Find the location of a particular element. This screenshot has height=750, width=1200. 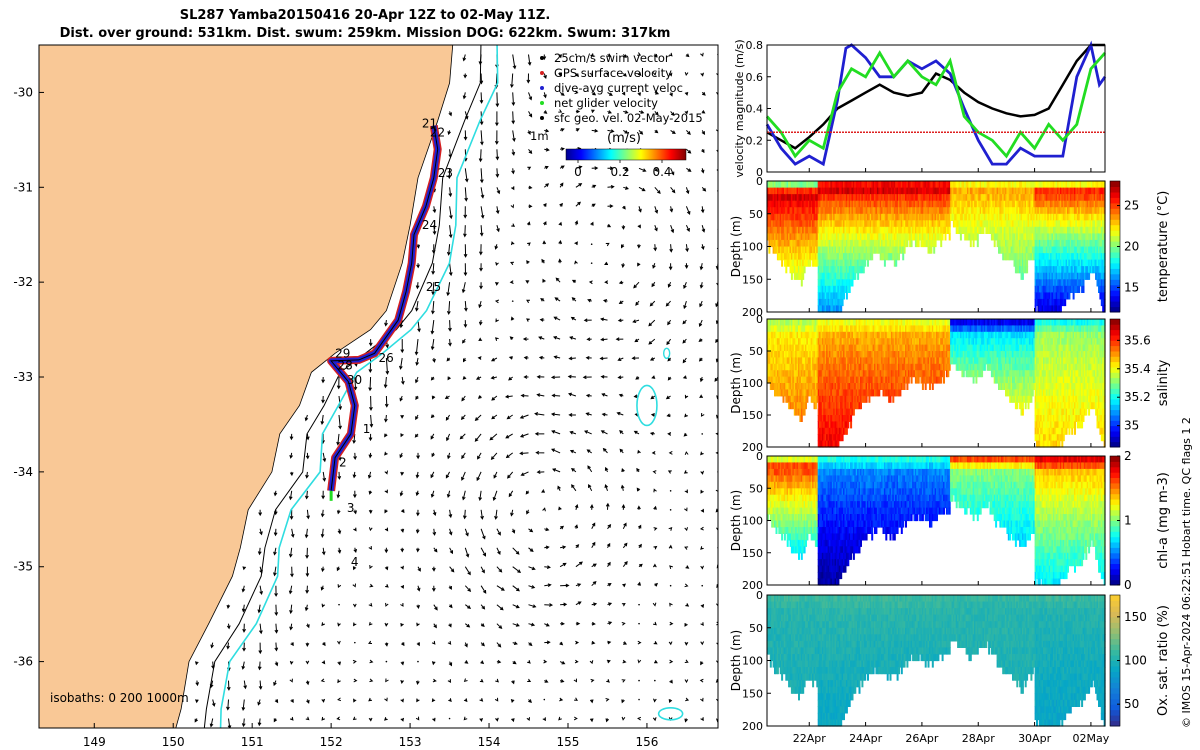

temperature-ylabel: Depth (m) is located at coordinates (736, 246).